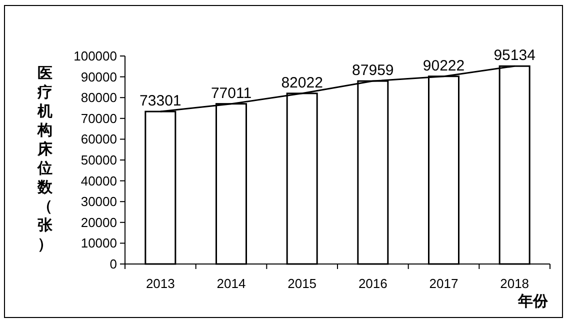  What do you see at coordinates (98, 222) in the screenshot?
I see `y-tick-label: 20000` at bounding box center [98, 222].